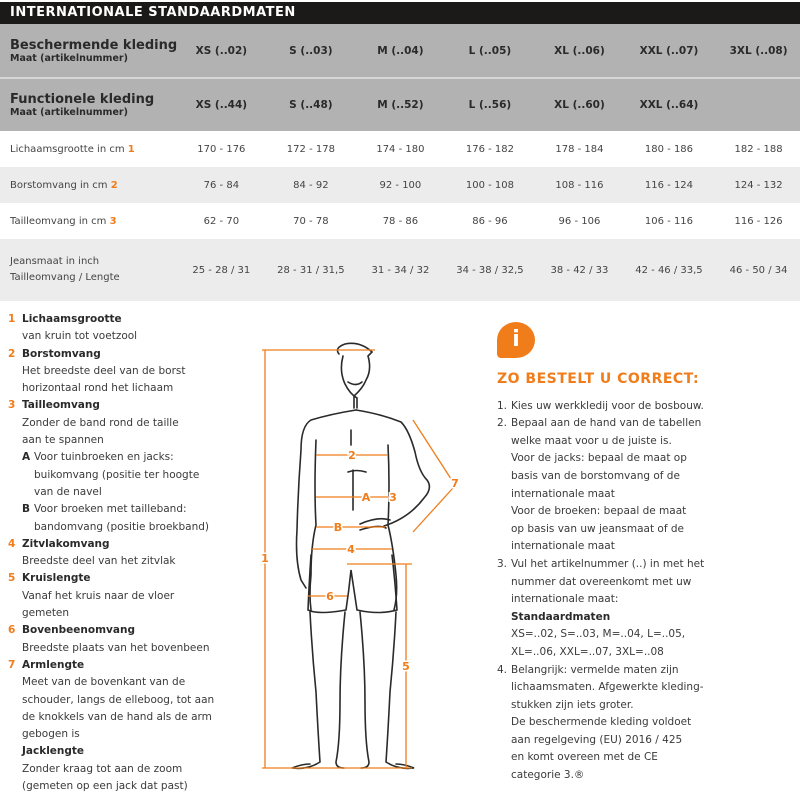 This screenshot has height=800, width=800. I want to click on value-cell: 176 - 182, so click(489, 149).